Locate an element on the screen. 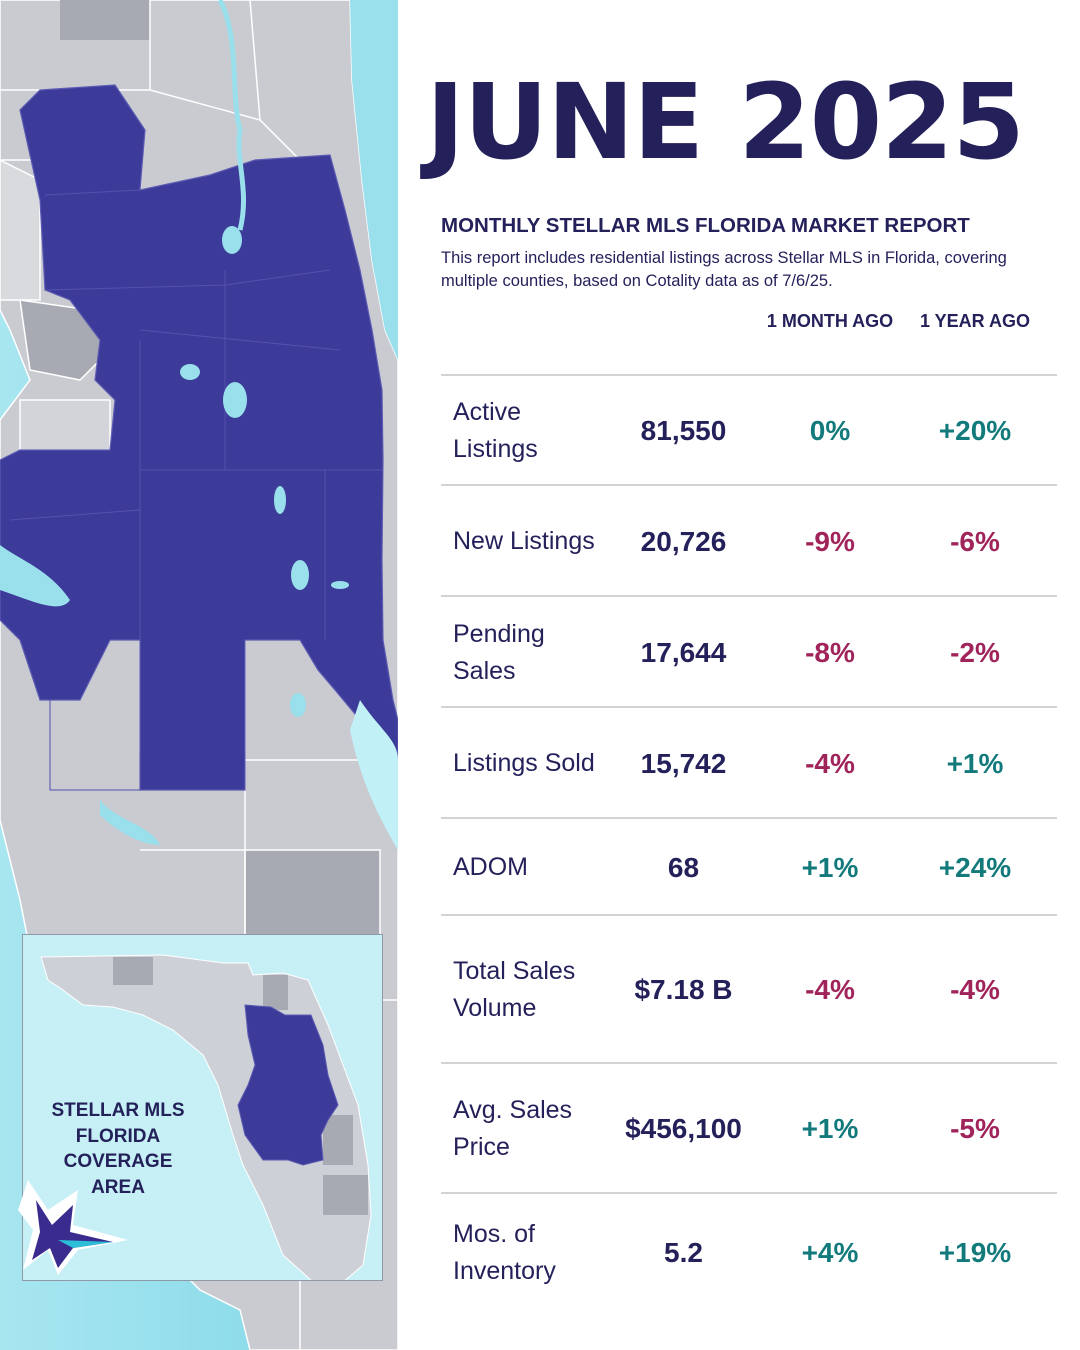 The width and height of the screenshot is (1080, 1350). table-row: Listings Sold 15,742 -4% +1% is located at coordinates (749, 762).